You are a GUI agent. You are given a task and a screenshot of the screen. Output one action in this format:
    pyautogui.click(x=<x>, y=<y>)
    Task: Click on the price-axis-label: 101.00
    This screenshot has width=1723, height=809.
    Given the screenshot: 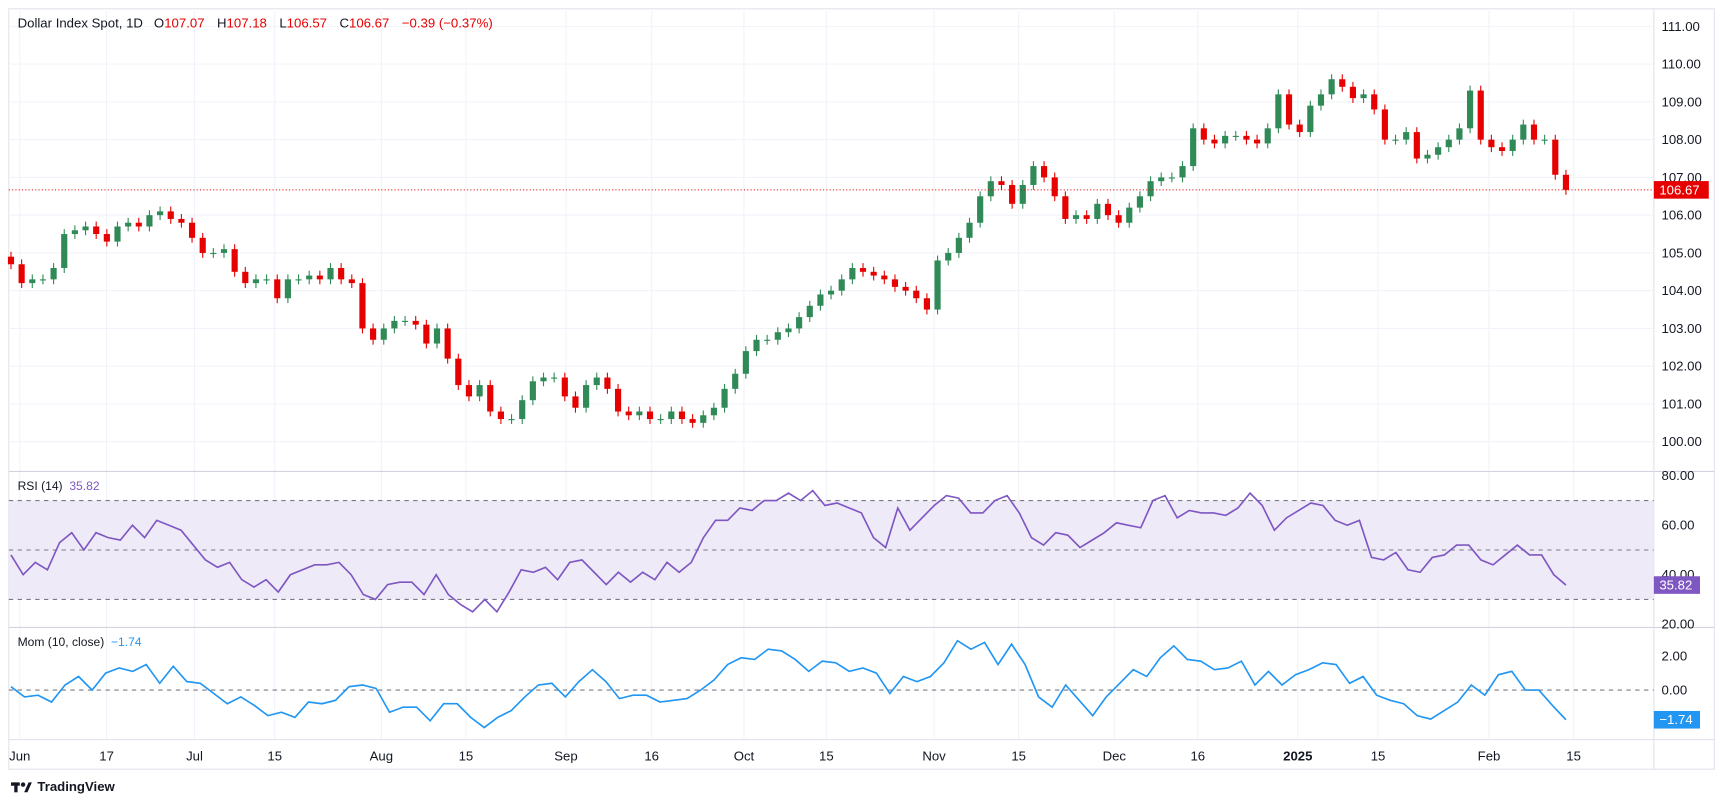 What is the action you would take?
    pyautogui.click(x=1682, y=403)
    